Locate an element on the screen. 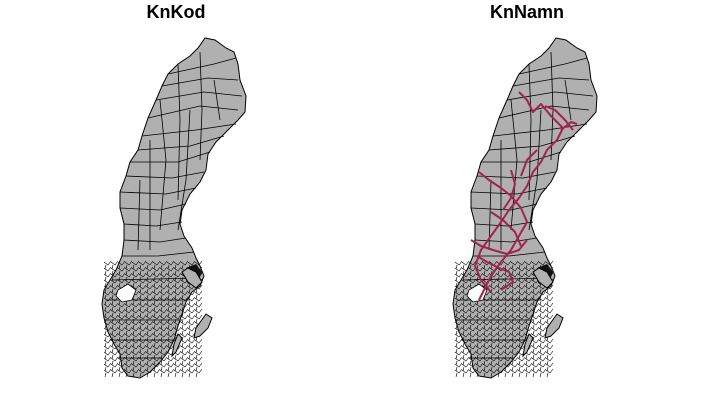 The width and height of the screenshot is (703, 412). island is located at coordinates (543, 278).